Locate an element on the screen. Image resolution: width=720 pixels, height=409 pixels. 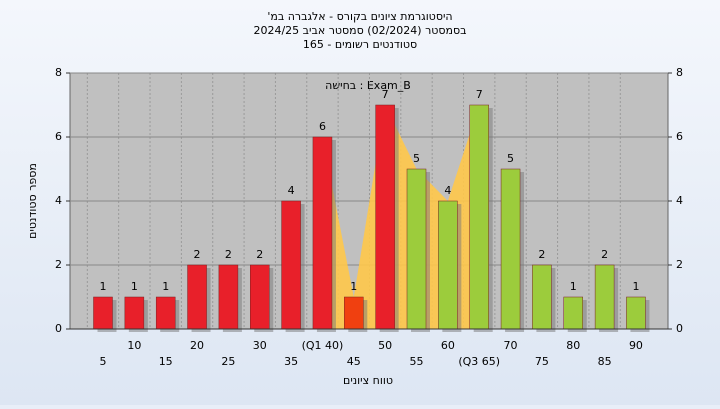
x-tick-label: (Q3 65) is located at coordinates (479, 361).